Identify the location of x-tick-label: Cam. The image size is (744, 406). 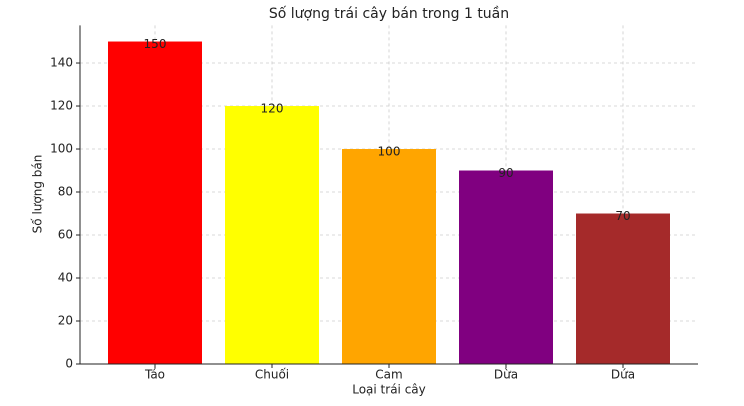
(388, 375).